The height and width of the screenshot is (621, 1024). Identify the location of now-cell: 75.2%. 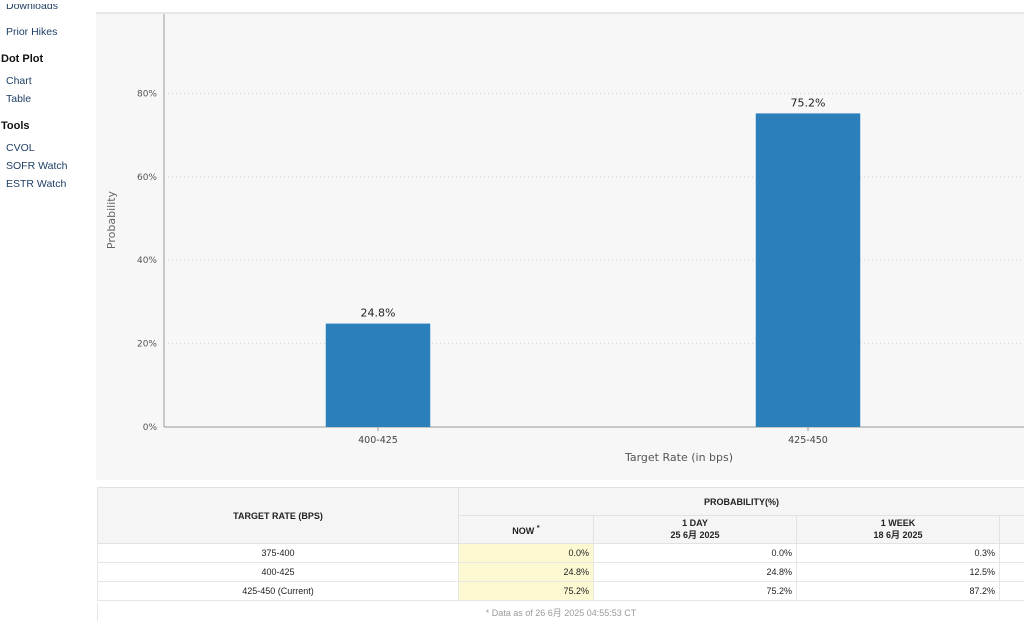
(526, 591).